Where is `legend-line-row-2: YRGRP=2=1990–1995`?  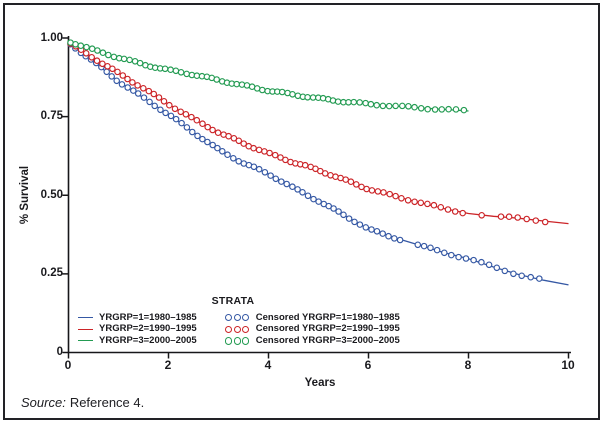 legend-line-row-2: YRGRP=2=1990–1995 is located at coordinates (137, 330).